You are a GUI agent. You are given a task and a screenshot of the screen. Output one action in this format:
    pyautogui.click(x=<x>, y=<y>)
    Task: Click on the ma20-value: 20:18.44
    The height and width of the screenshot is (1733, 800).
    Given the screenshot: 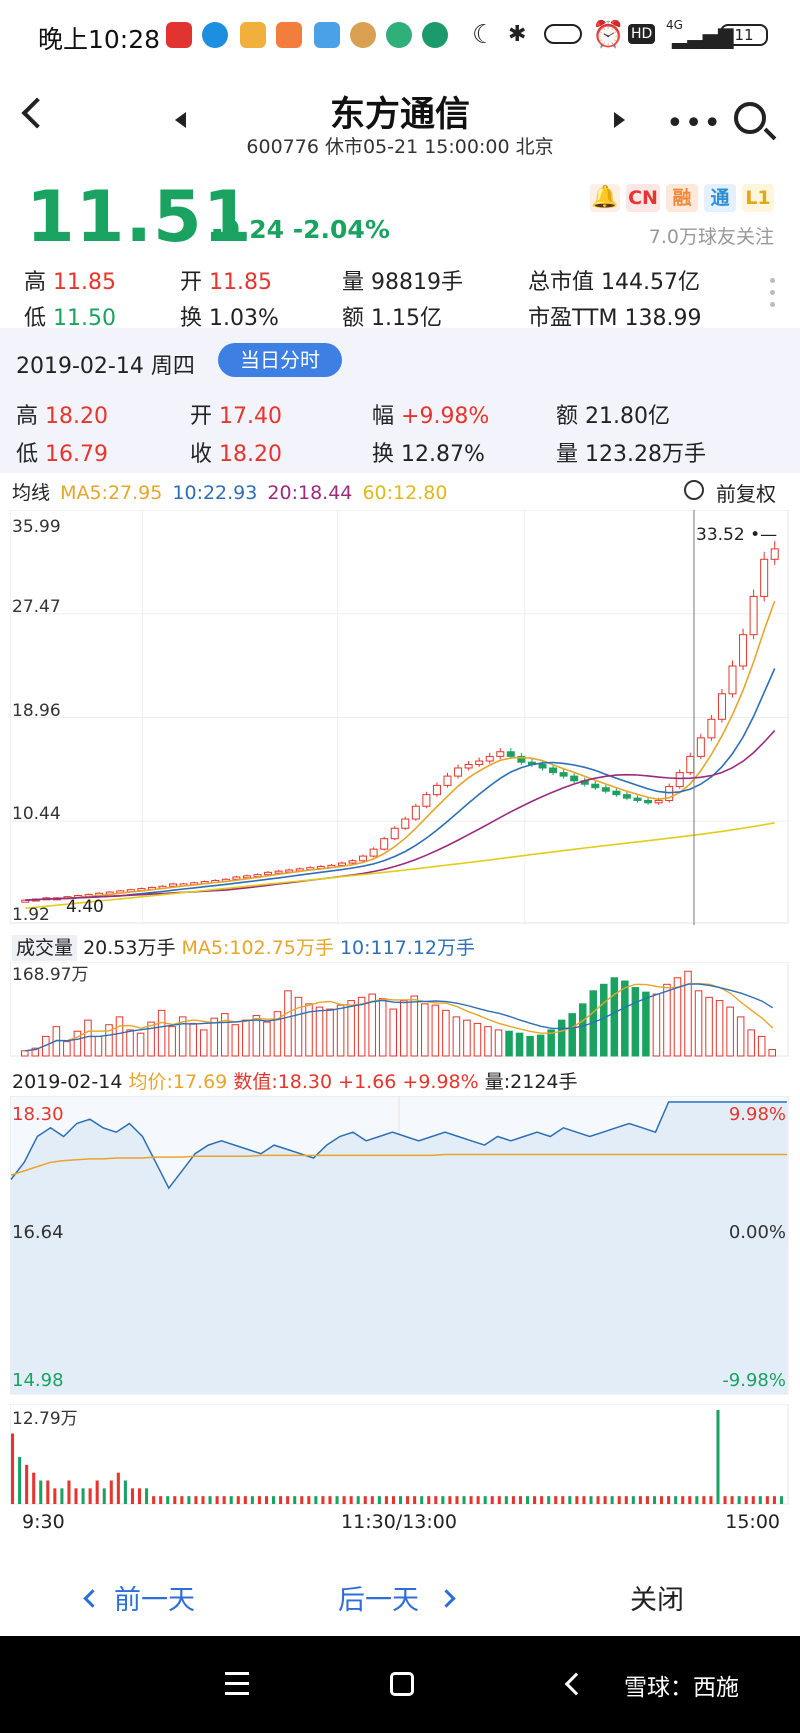 What is the action you would take?
    pyautogui.click(x=310, y=493)
    